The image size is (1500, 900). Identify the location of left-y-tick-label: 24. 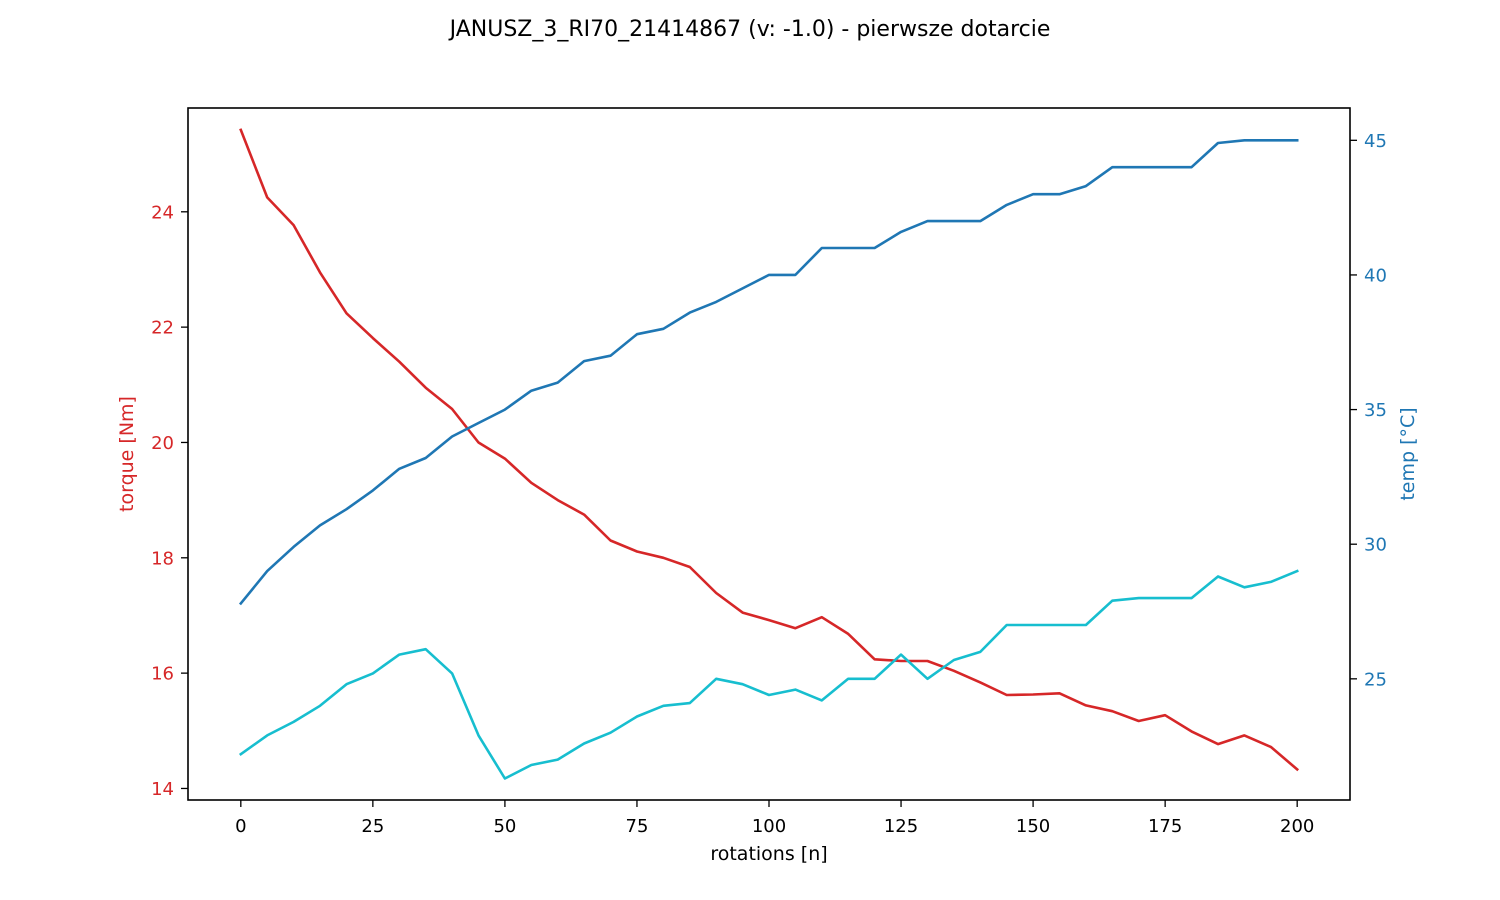
(162, 212).